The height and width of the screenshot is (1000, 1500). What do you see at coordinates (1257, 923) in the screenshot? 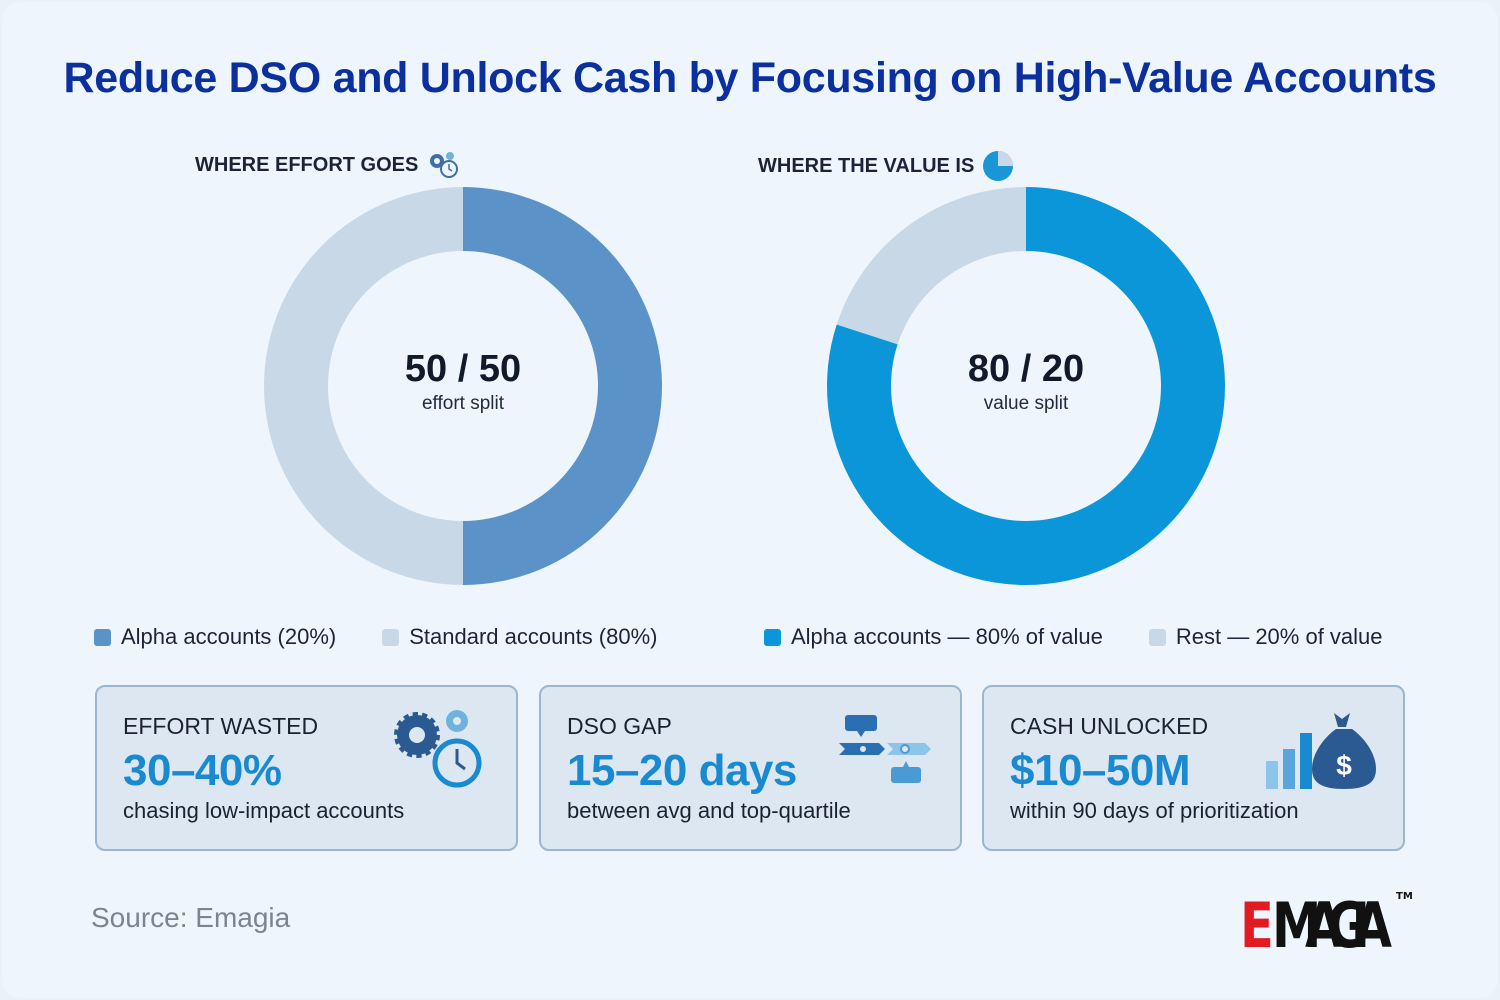
I see `svg-text: E` at bounding box center [1257, 923].